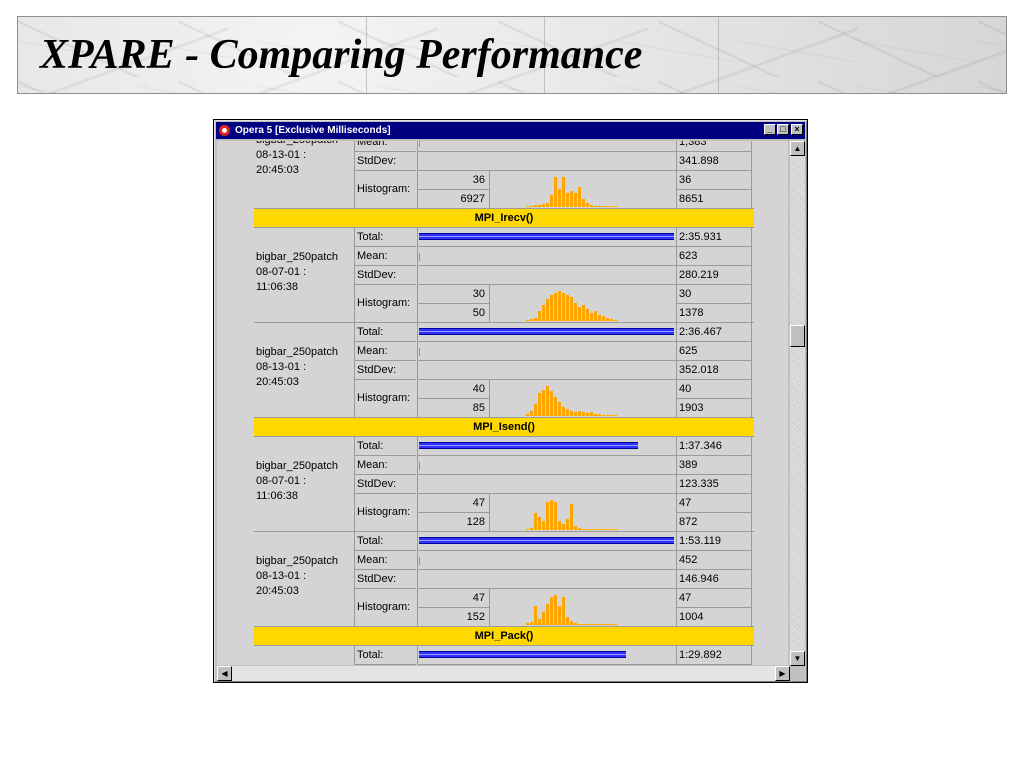 This screenshot has width=1024, height=768. I want to click on stddev-row: StdDev: 341.898, so click(504, 161).